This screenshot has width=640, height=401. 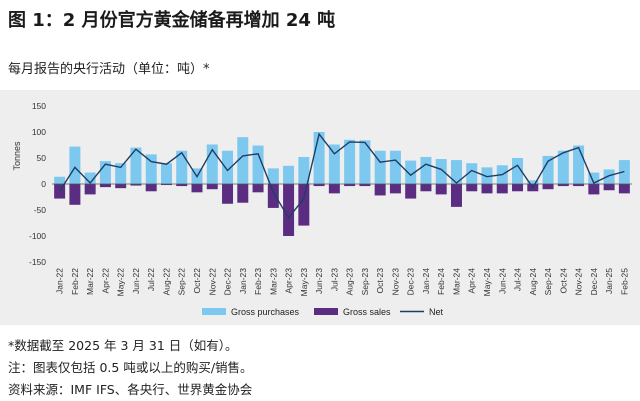 What do you see at coordinates (441, 281) in the screenshot?
I see `x-tick-label: Feb-24` at bounding box center [441, 281].